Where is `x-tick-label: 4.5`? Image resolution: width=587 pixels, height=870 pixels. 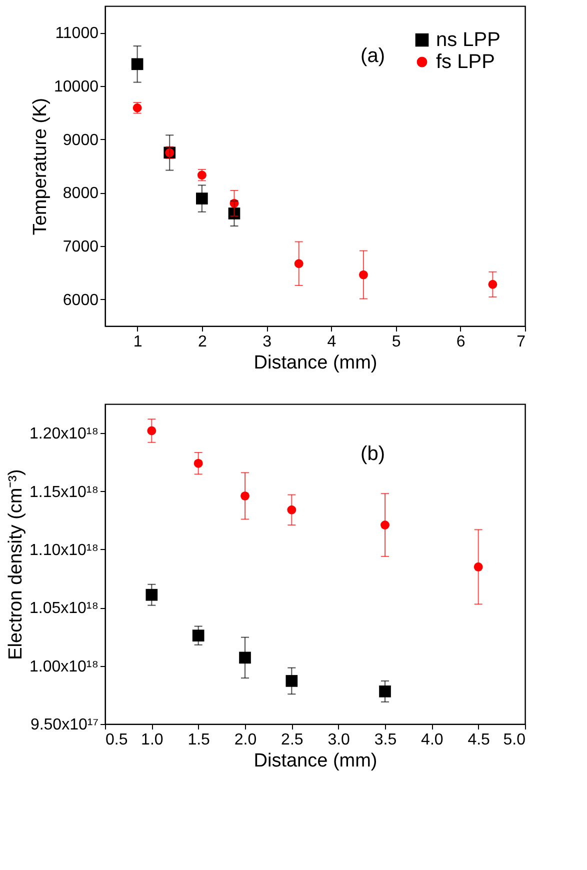
x-tick-label: 4.5 is located at coordinates (479, 740).